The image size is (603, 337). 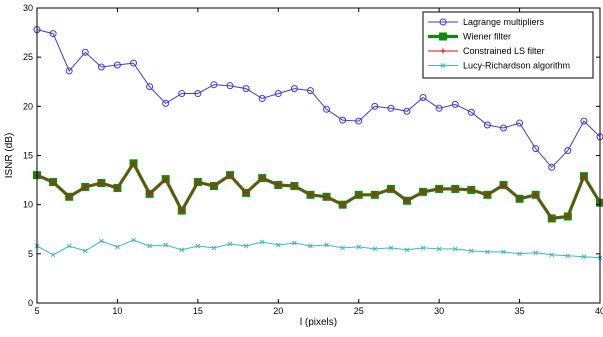 What do you see at coordinates (504, 22) in the screenshot?
I see `legend-label: Lagrange multipliers` at bounding box center [504, 22].